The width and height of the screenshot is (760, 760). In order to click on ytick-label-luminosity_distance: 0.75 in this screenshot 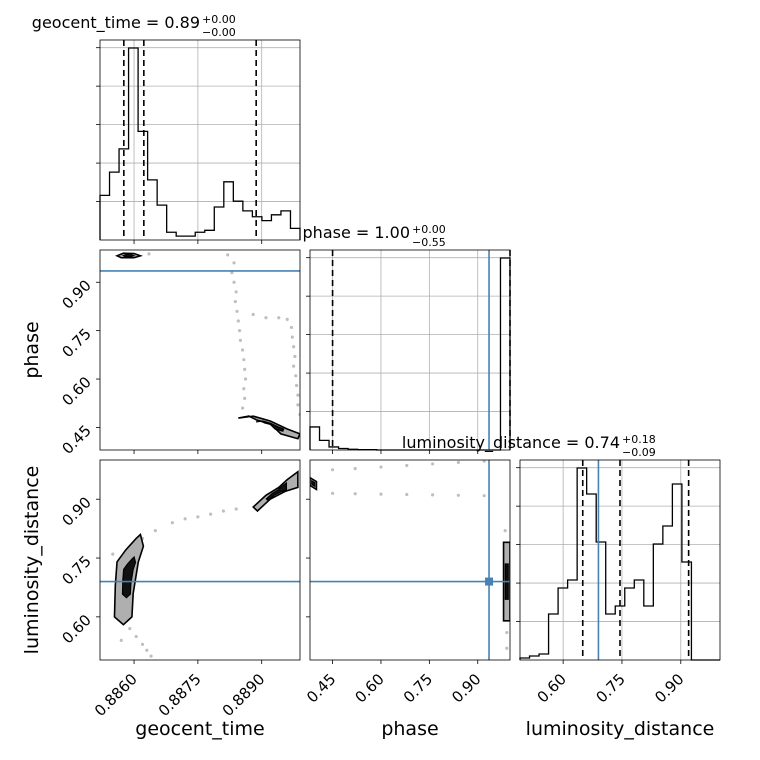, I will do `click(76, 570)`.